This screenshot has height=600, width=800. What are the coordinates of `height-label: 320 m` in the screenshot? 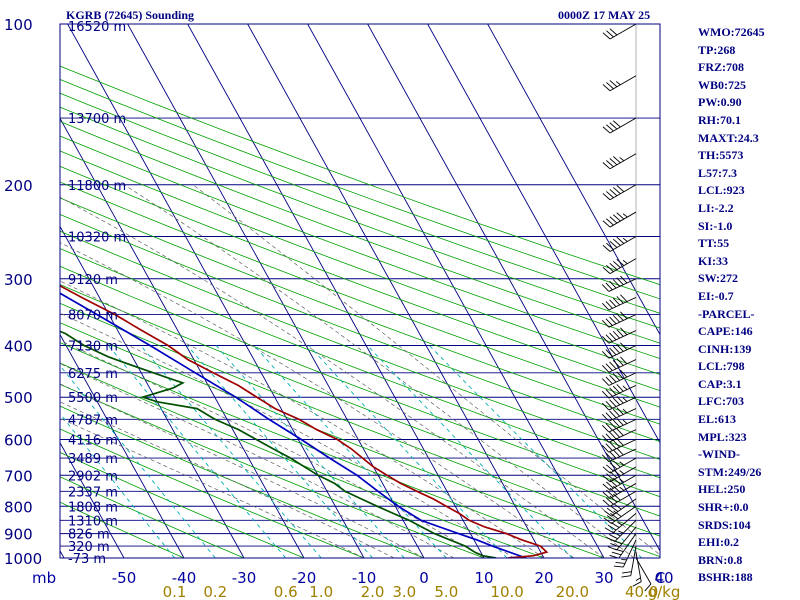 It's located at (89, 547).